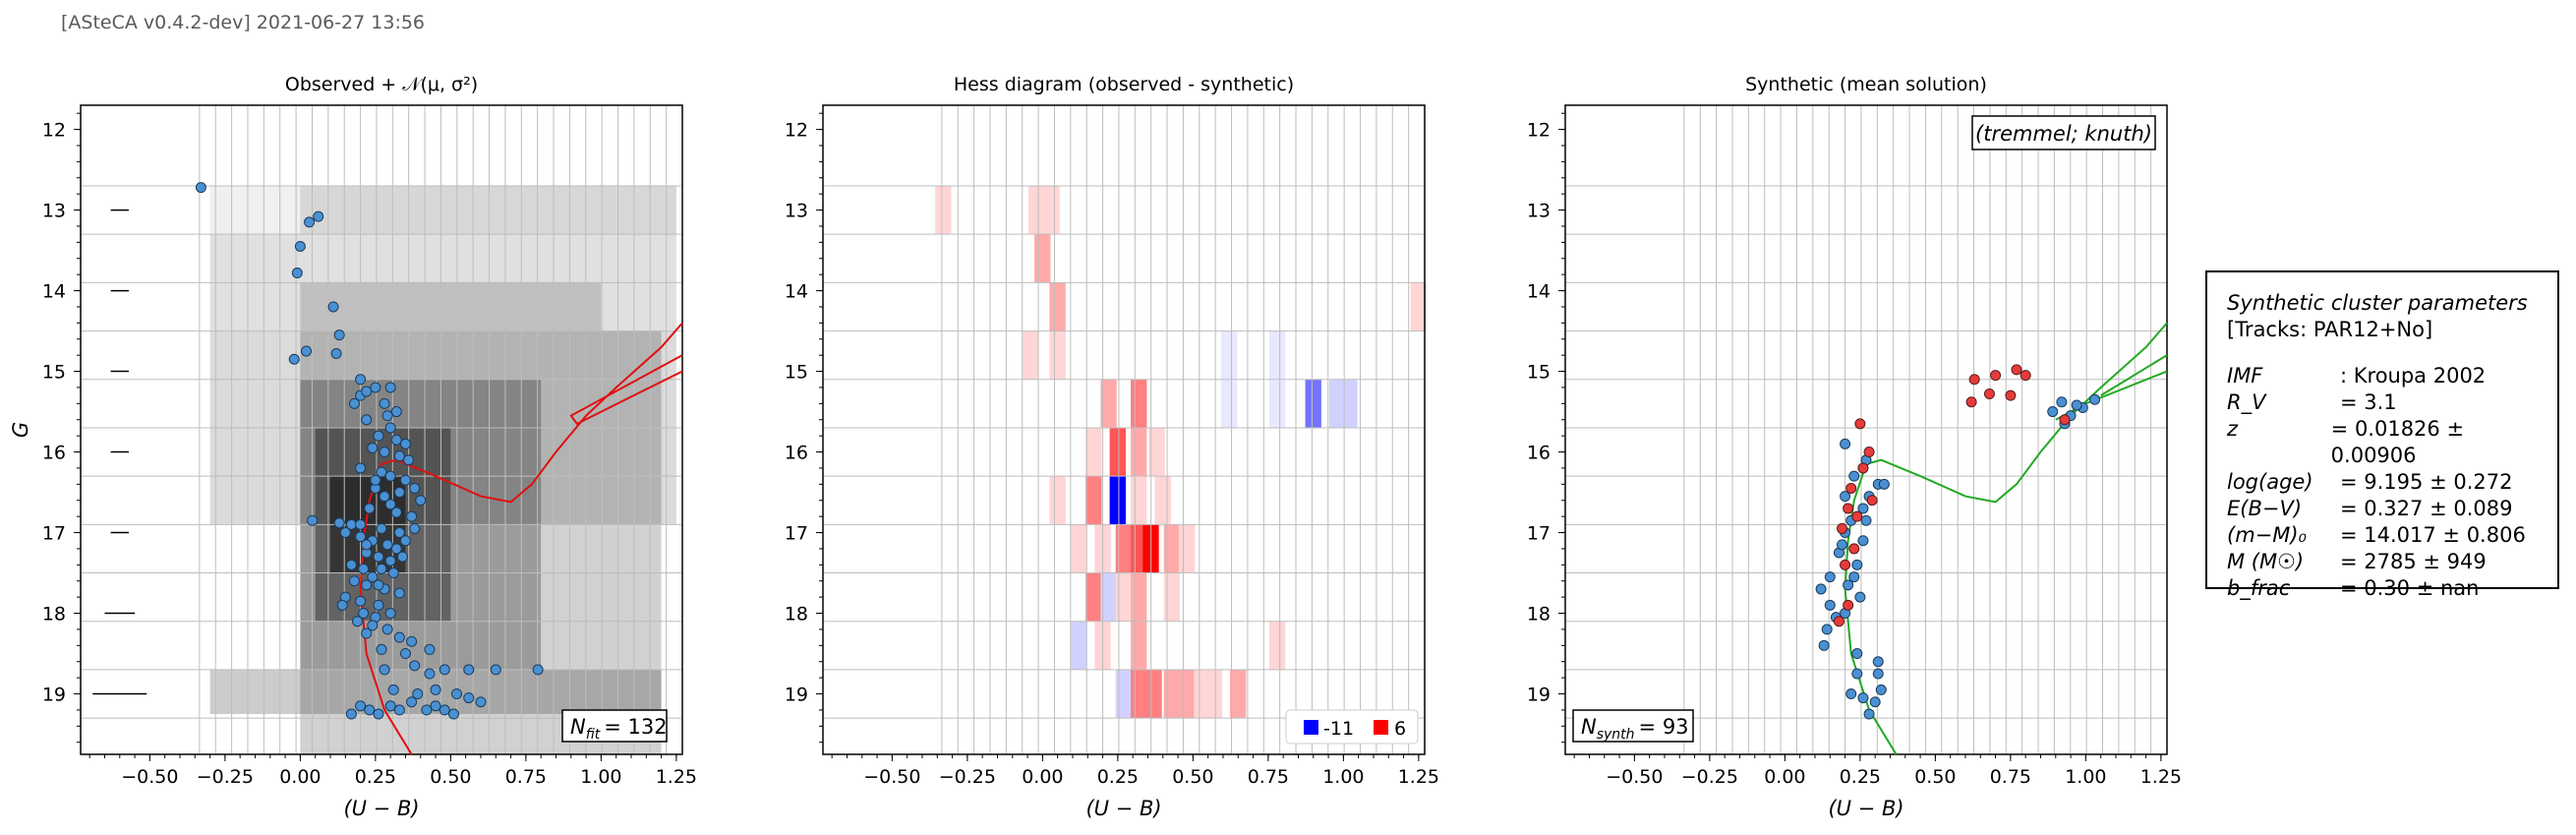  What do you see at coordinates (635, 727) in the screenshot?
I see `nfit-value: = 132` at bounding box center [635, 727].